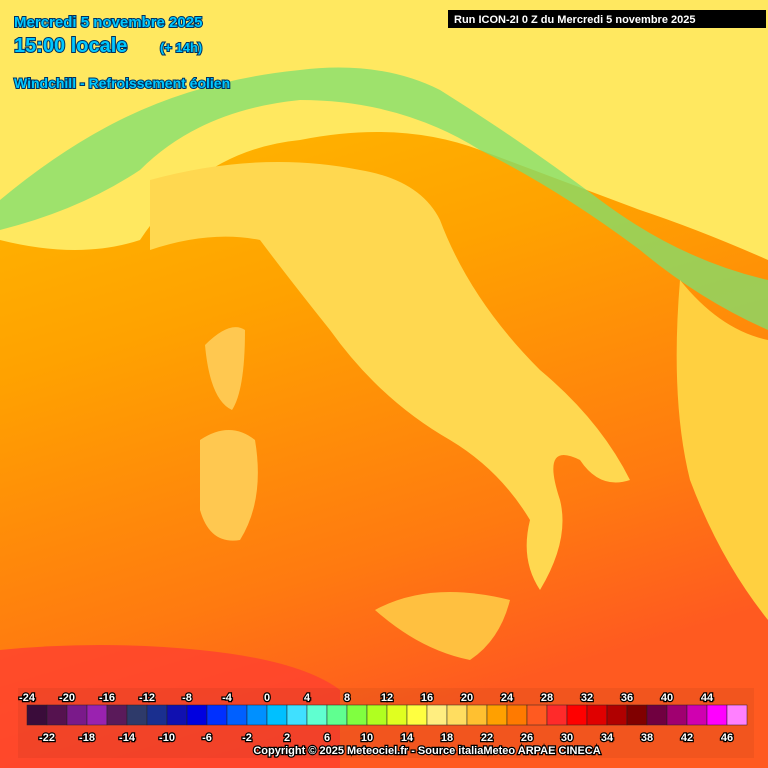 The height and width of the screenshot is (768, 768). I want to click on legend-label: 32, so click(587, 698).